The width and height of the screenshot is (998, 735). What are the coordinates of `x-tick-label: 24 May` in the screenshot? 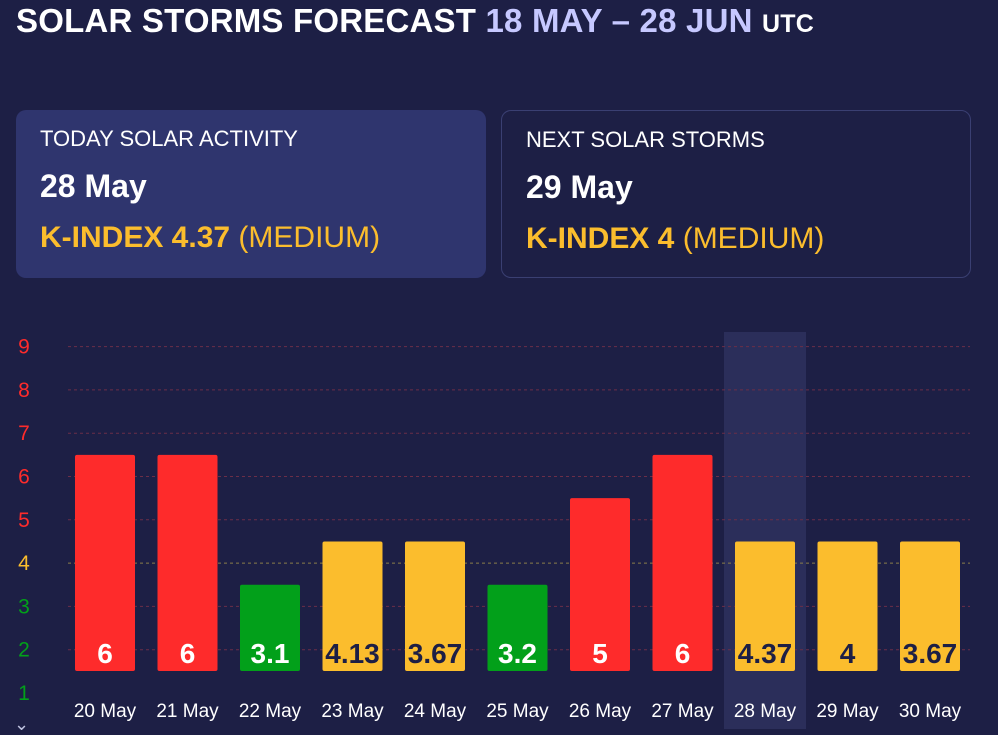 It's located at (435, 711).